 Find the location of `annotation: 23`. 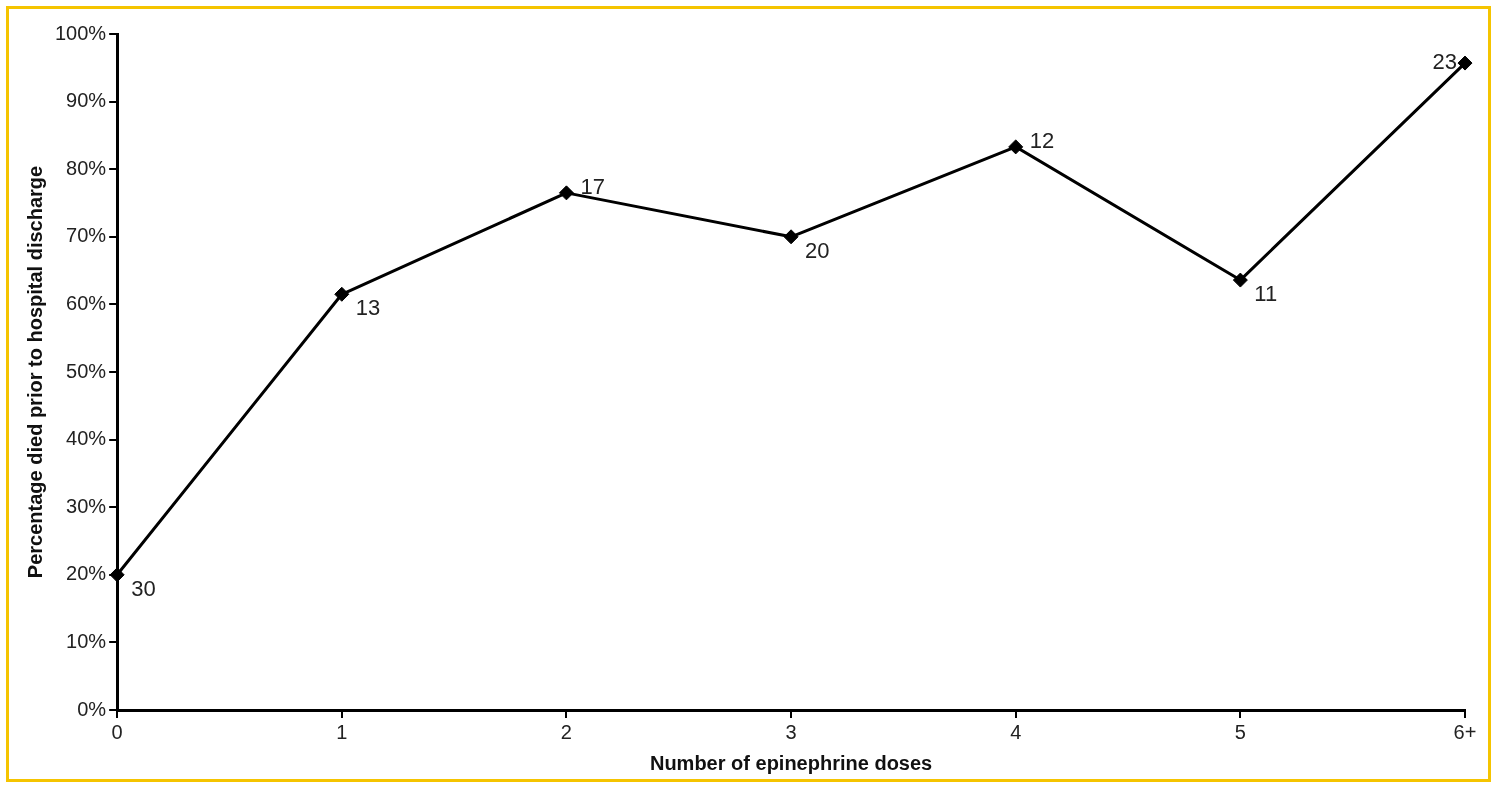

annotation: 23 is located at coordinates (1444, 62).